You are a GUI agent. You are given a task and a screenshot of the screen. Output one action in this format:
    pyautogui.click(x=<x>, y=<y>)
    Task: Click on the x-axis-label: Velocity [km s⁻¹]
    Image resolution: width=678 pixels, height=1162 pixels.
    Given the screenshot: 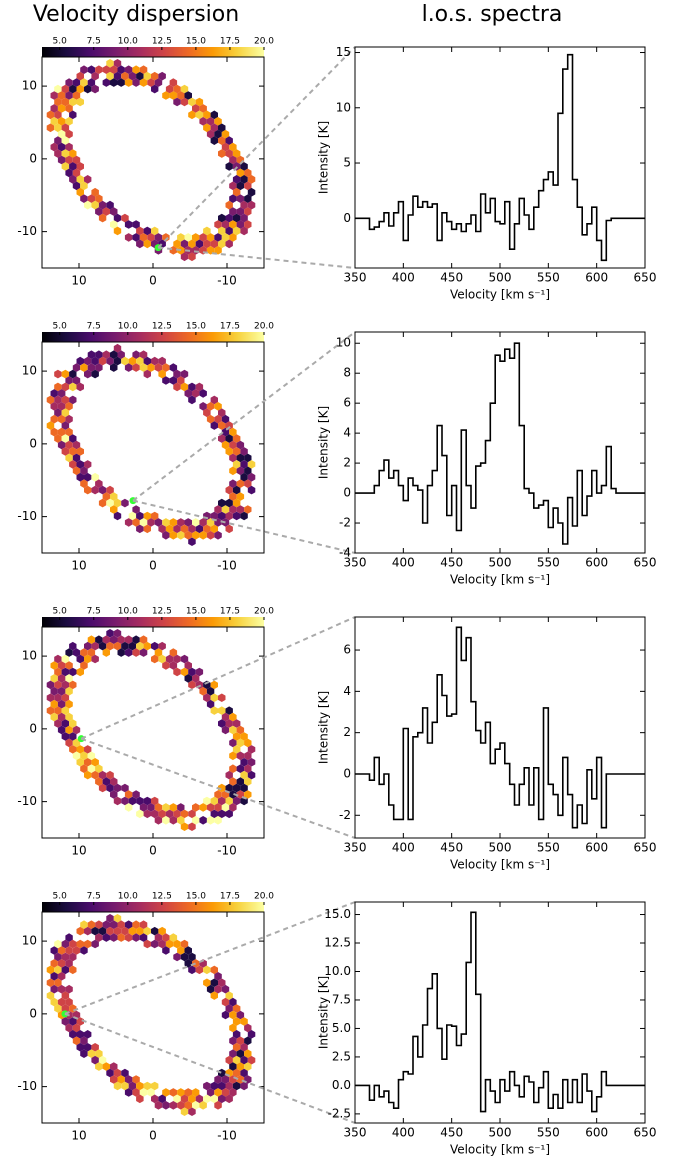 What is the action you would take?
    pyautogui.click(x=500, y=1150)
    